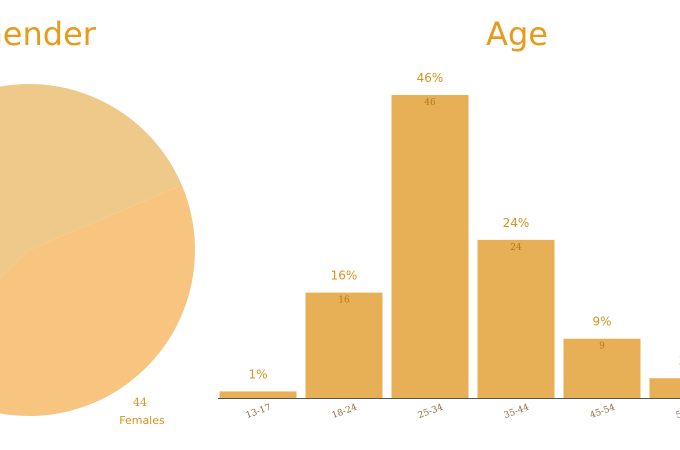 The height and width of the screenshot is (450, 680). Describe the element at coordinates (345, 412) in the screenshot. I see `x-tick-label: 18-24` at that location.